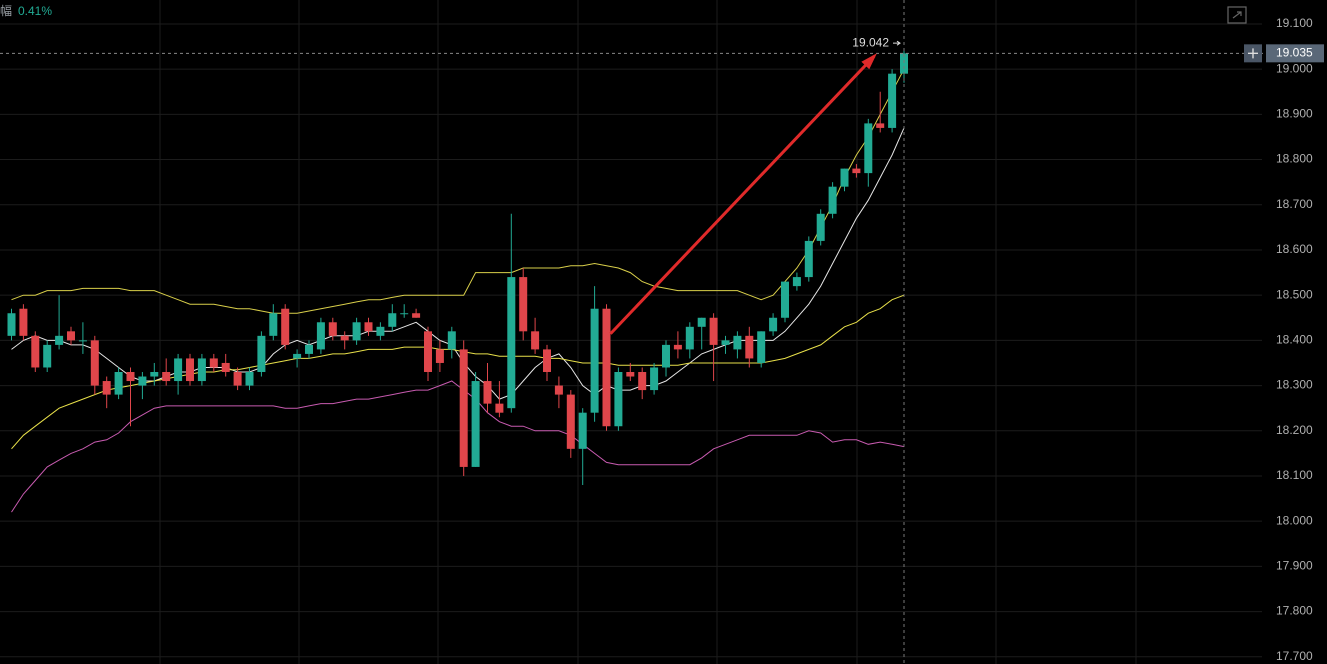 This screenshot has height=664, width=1327. I want to click on last-price-box, so click(1295, 53).